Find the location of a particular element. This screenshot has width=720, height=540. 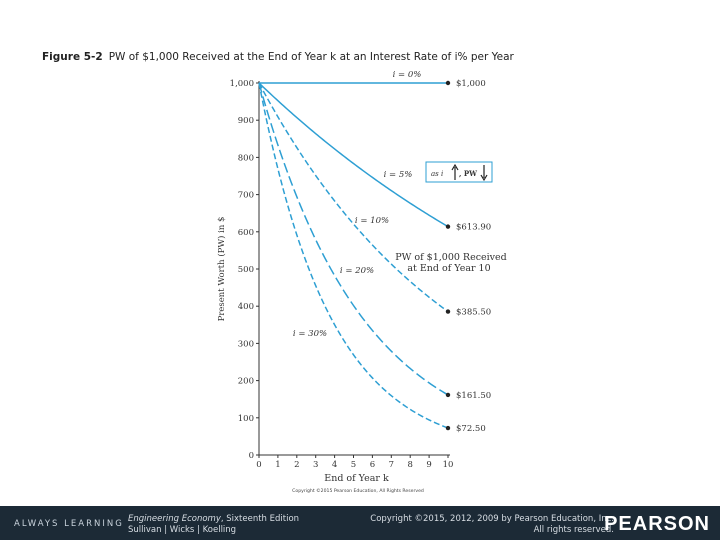

y-tick-label: 400 is located at coordinates (246, 307).